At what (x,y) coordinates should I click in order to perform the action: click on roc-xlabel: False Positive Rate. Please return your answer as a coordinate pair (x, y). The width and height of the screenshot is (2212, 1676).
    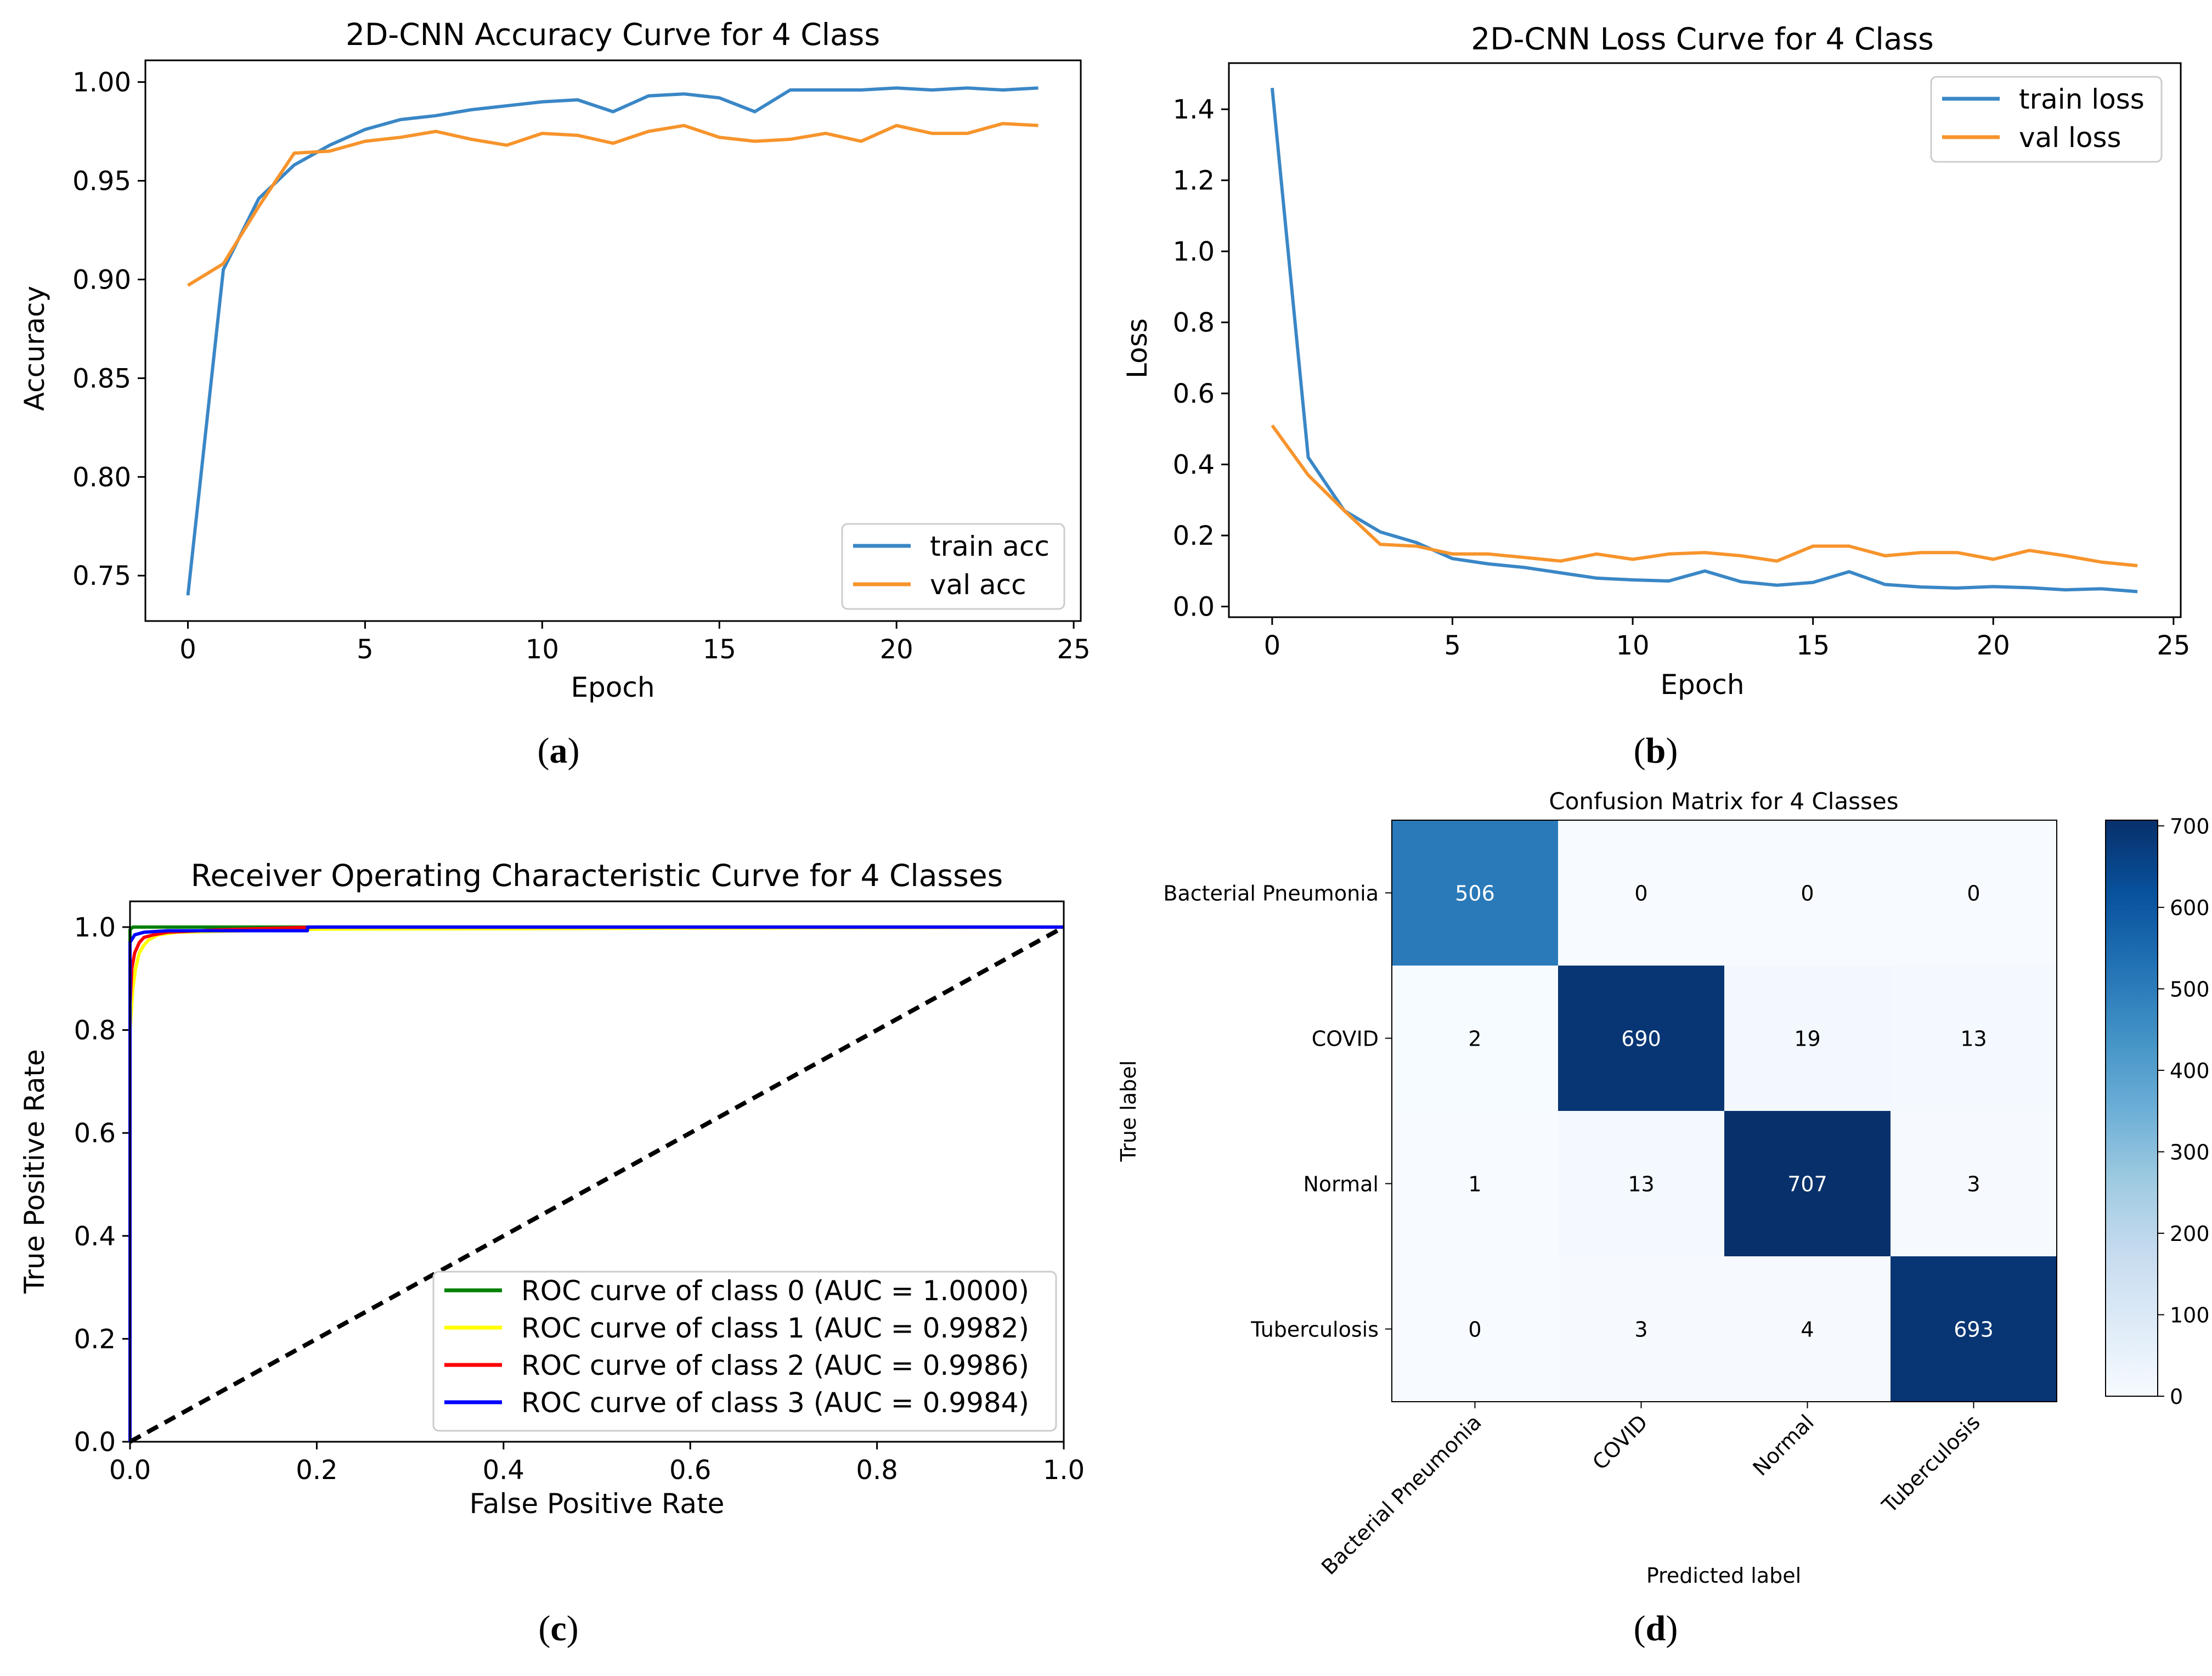
    Looking at the image, I should click on (598, 1504).